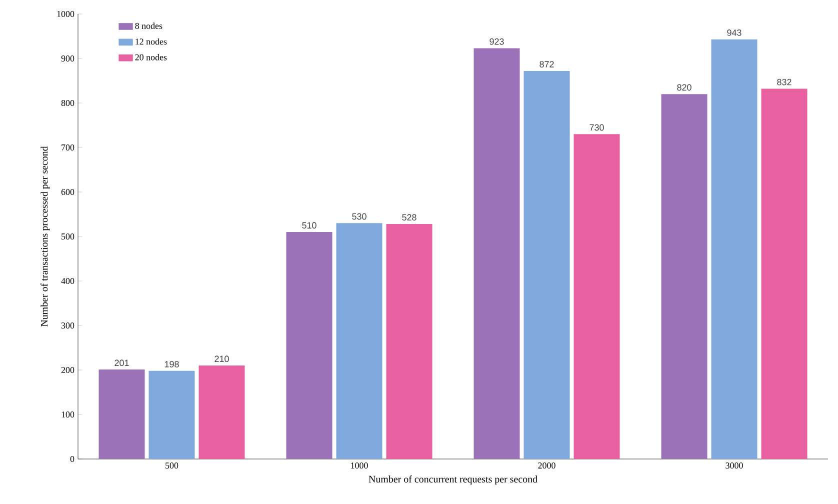 The image size is (838, 504). I want to click on data-label: 210, so click(221, 359).